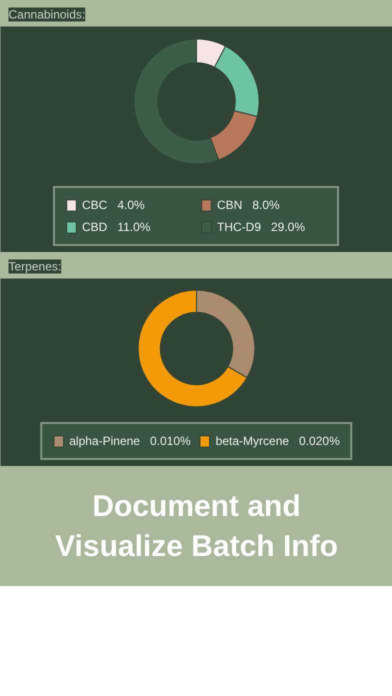 The width and height of the screenshot is (392, 696). I want to click on text: Document and Visualize Batch Info, so click(196, 526).